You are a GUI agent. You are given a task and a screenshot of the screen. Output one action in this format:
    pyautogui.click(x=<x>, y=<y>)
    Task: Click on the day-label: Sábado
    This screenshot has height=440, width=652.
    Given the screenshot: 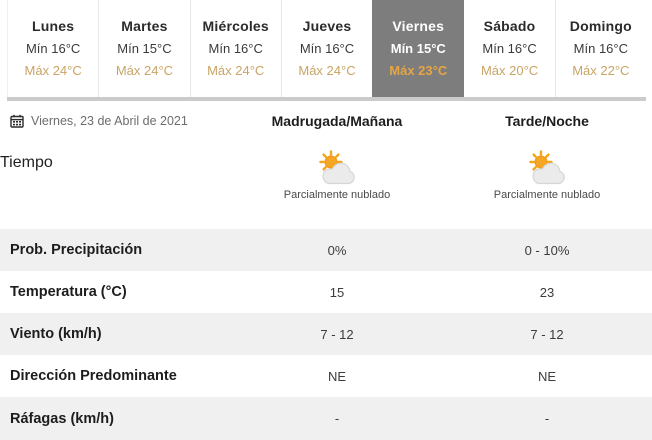 What is the action you would take?
    pyautogui.click(x=509, y=26)
    